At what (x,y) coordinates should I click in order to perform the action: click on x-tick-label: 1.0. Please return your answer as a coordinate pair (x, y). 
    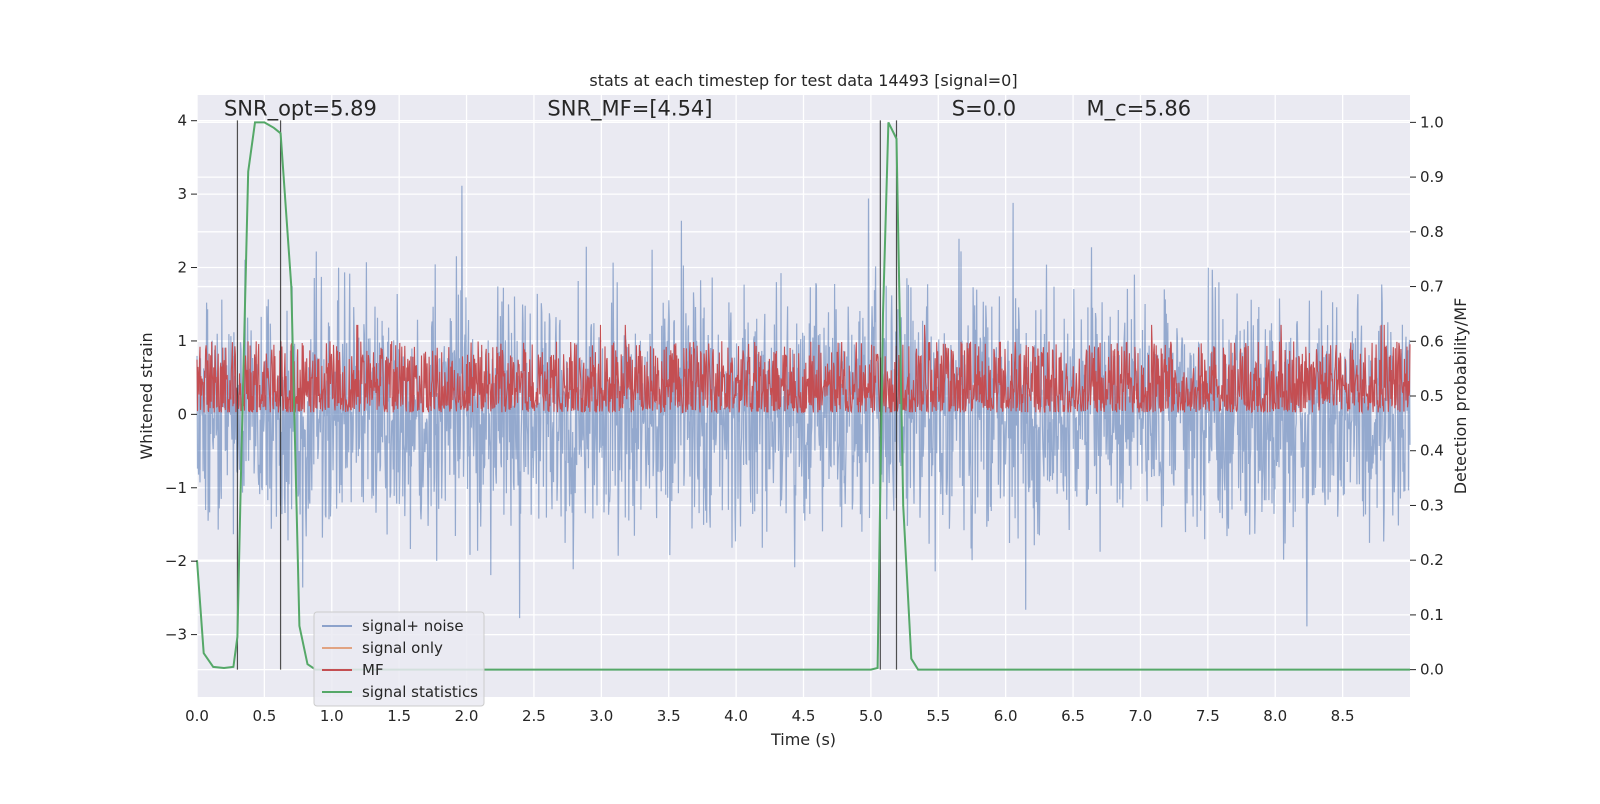
    Looking at the image, I should click on (332, 716).